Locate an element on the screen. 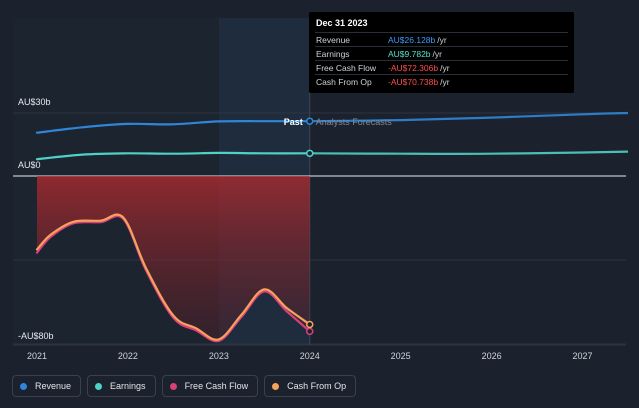 The width and height of the screenshot is (639, 408). x-tick-label: 2023 is located at coordinates (219, 356).